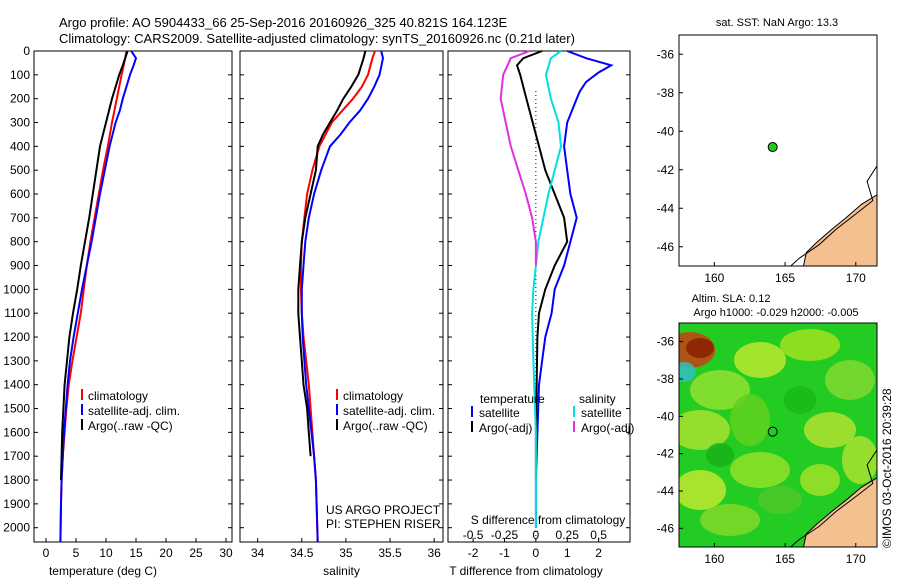  What do you see at coordinates (548, 520) in the screenshot?
I see `s-axis-label: S difference from climatology` at bounding box center [548, 520].